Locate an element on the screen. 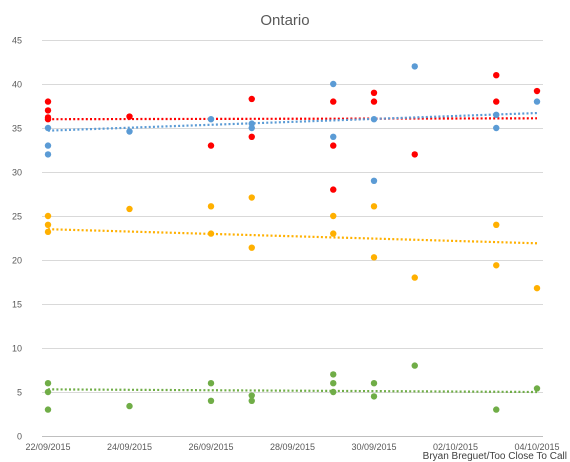 The width and height of the screenshot is (570, 462). x-tick-label: 22/09/2015 is located at coordinates (47, 447).